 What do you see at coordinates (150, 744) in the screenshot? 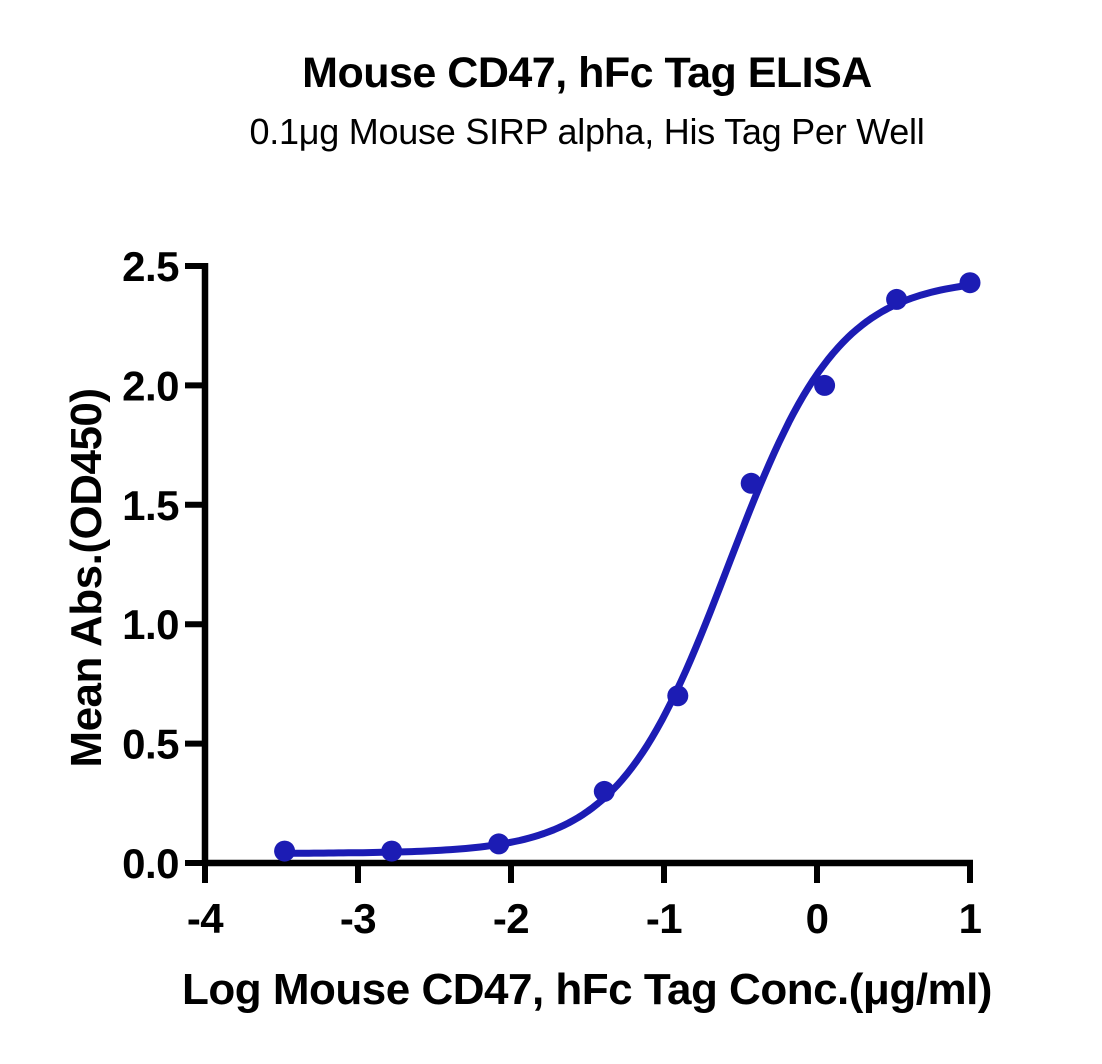
I see `y-tick-label: 0.5` at bounding box center [150, 744].